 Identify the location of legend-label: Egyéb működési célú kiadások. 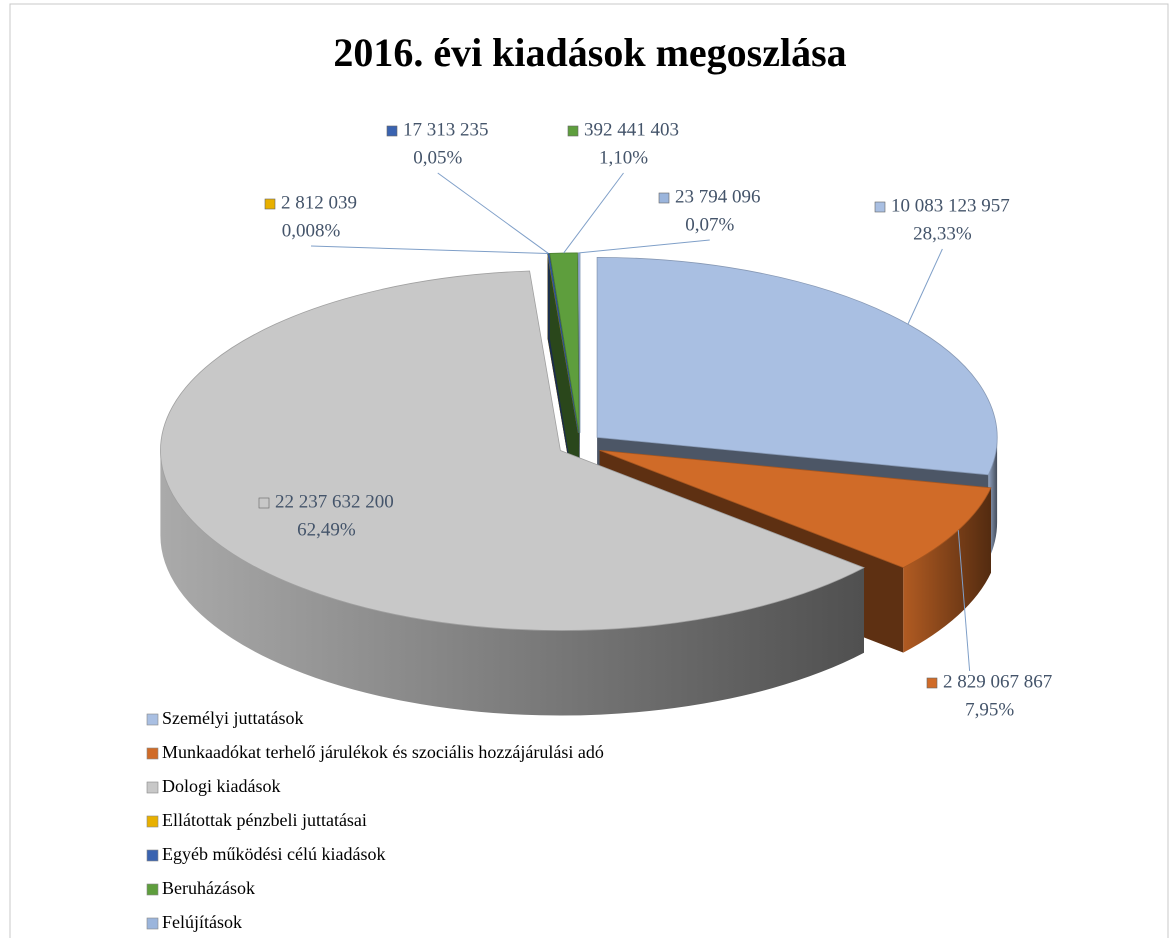
(273, 854).